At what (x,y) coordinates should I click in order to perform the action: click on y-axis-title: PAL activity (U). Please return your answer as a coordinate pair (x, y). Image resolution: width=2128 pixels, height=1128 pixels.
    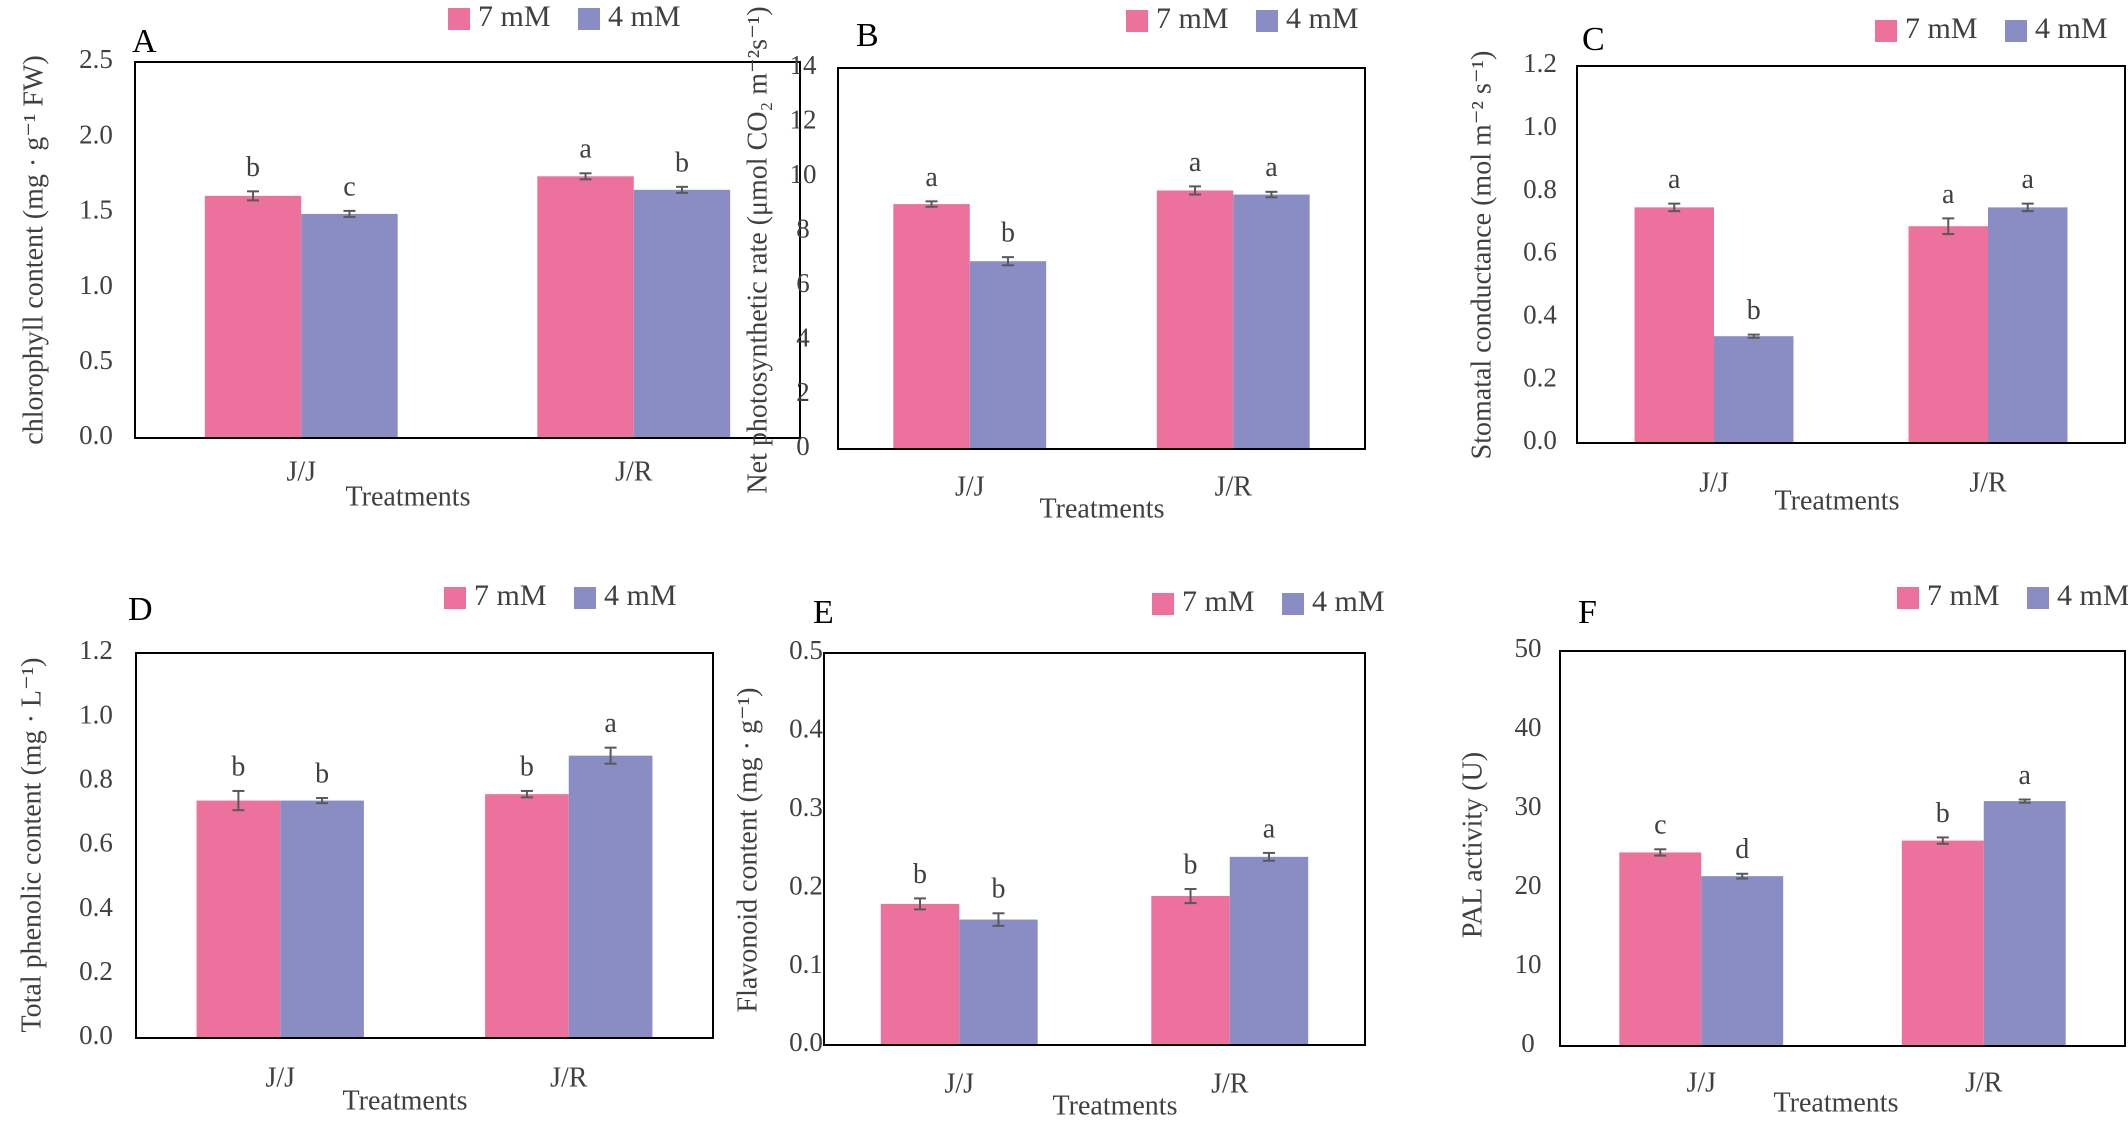
    Looking at the image, I should click on (1472, 845).